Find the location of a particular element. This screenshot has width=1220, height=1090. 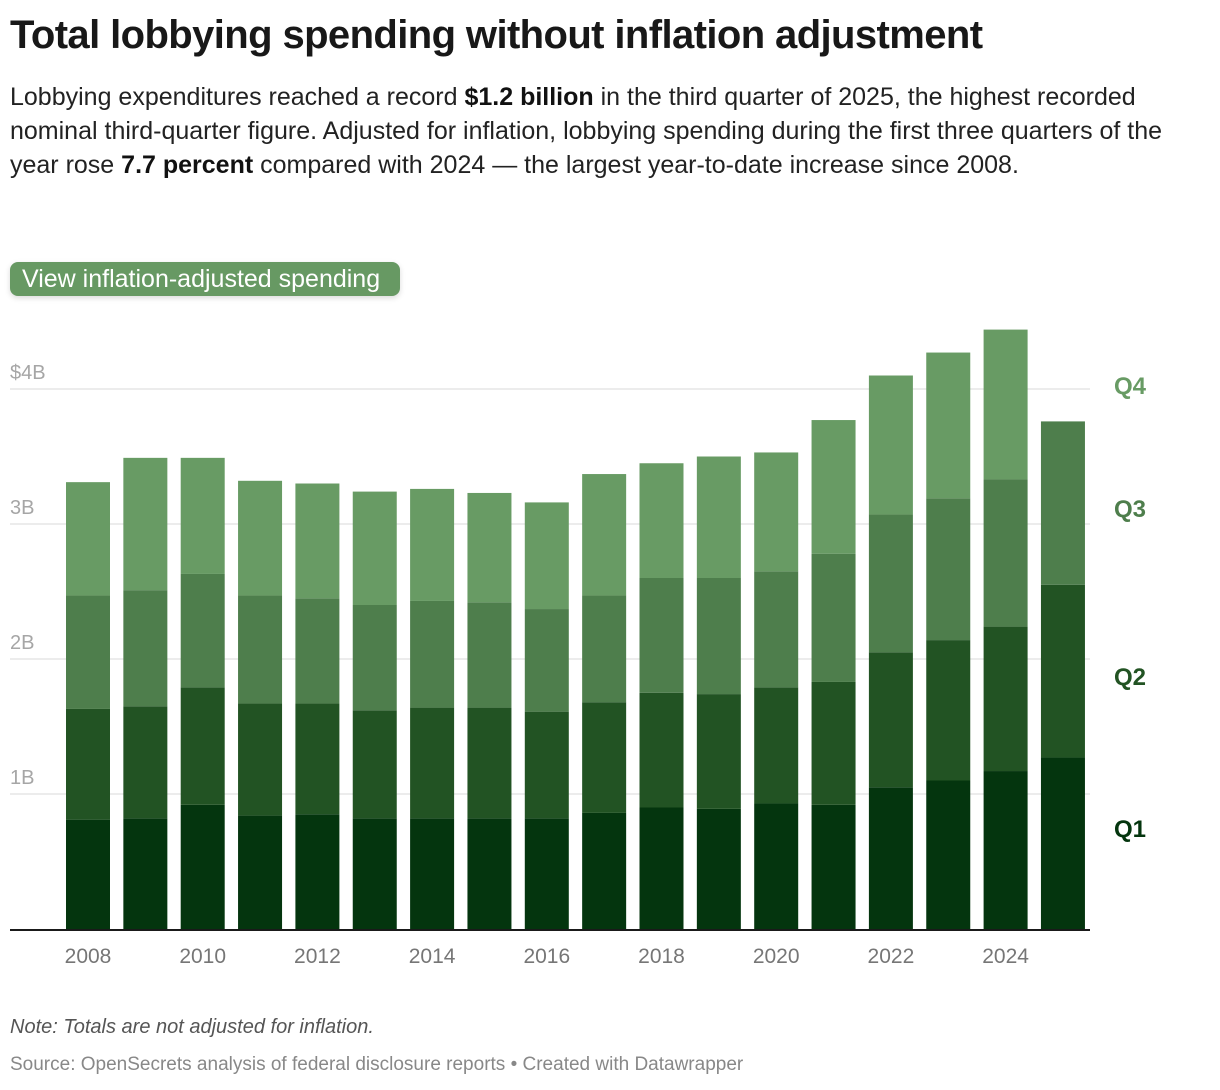

bar-segment-q3-2018 is located at coordinates (661, 635).